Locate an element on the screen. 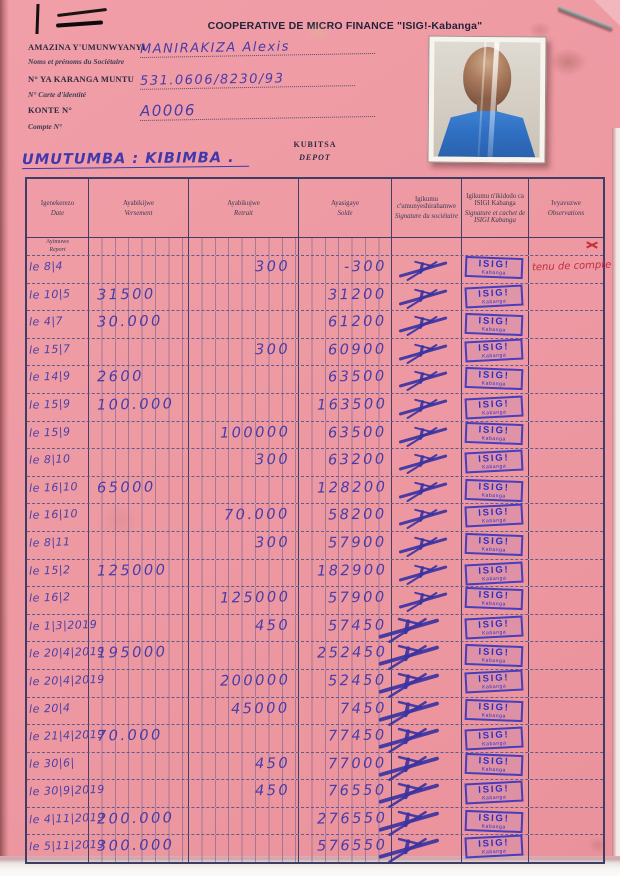 Image resolution: width=620 pixels, height=876 pixels. retrait-handwriting: 300 is located at coordinates (272, 460).